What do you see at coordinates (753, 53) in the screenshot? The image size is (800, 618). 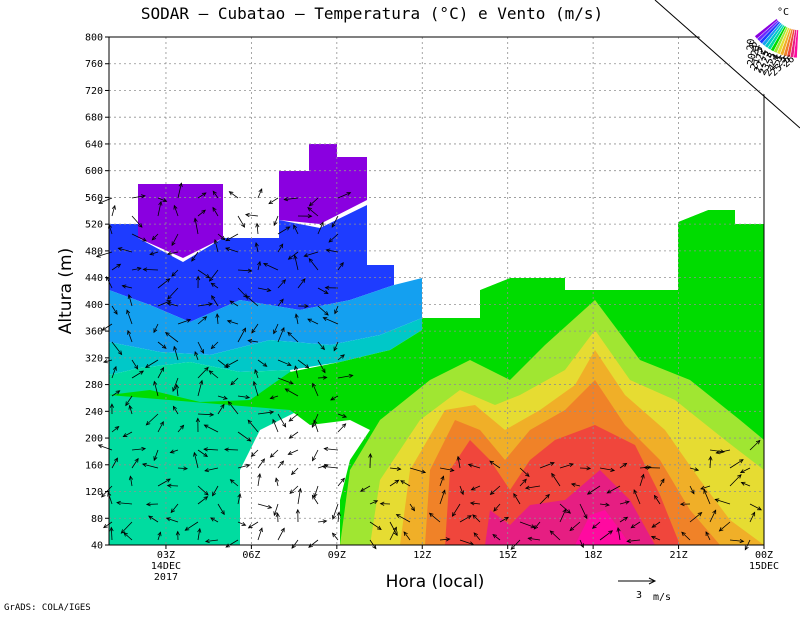 I see `legend-level-label: 20.5` at bounding box center [753, 53].